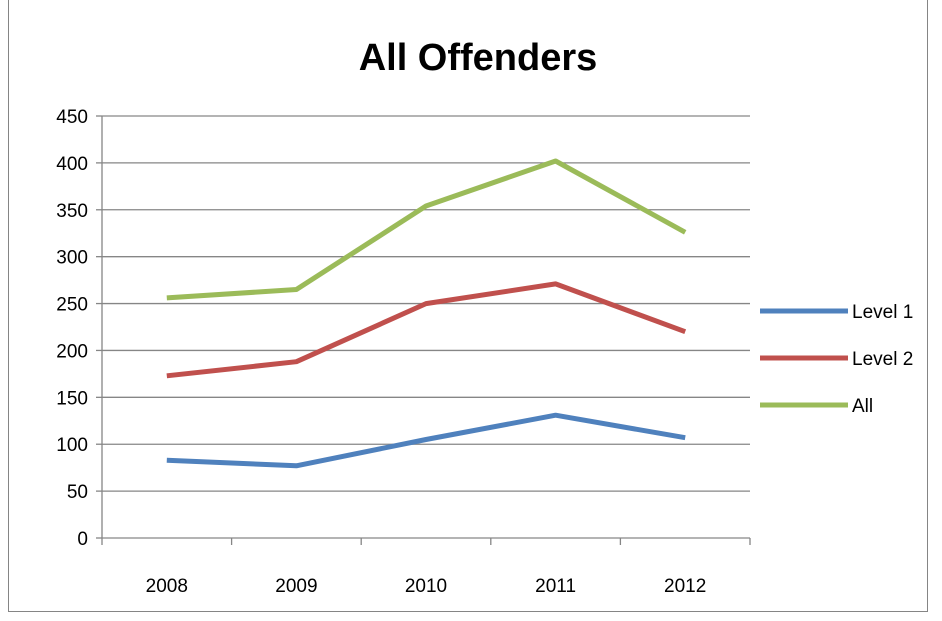 Image resolution: width=942 pixels, height=621 pixels. Describe the element at coordinates (836, 359) in the screenshot. I see `legend: Level 1 Level 2 All` at that location.